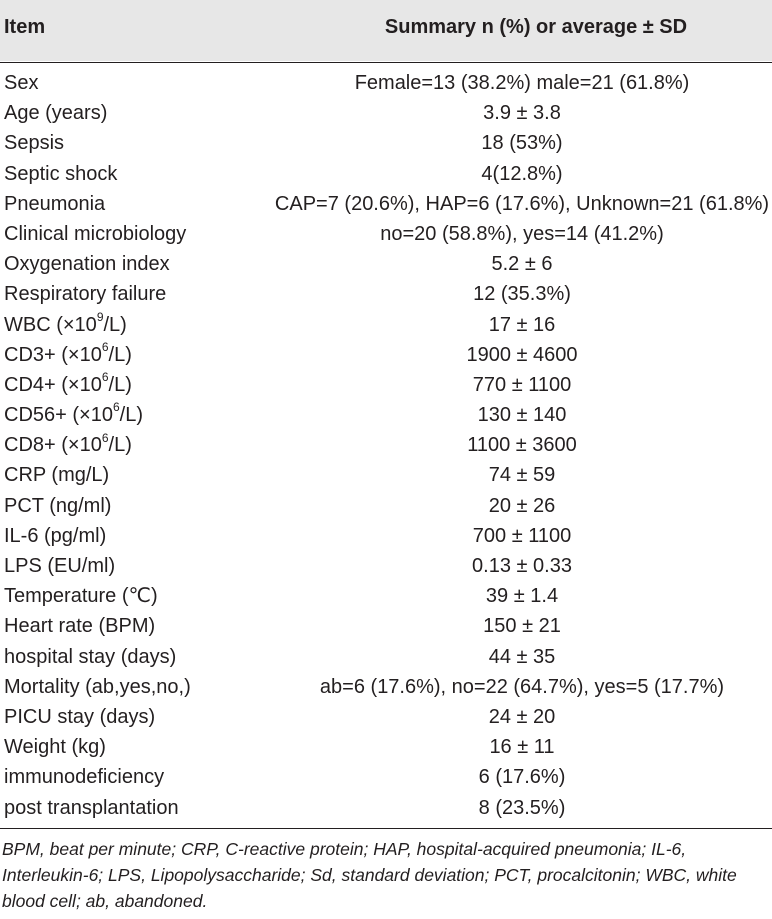  What do you see at coordinates (536, 27) in the screenshot?
I see `column-header-summary: Summary n (%) or average ± SD` at bounding box center [536, 27].